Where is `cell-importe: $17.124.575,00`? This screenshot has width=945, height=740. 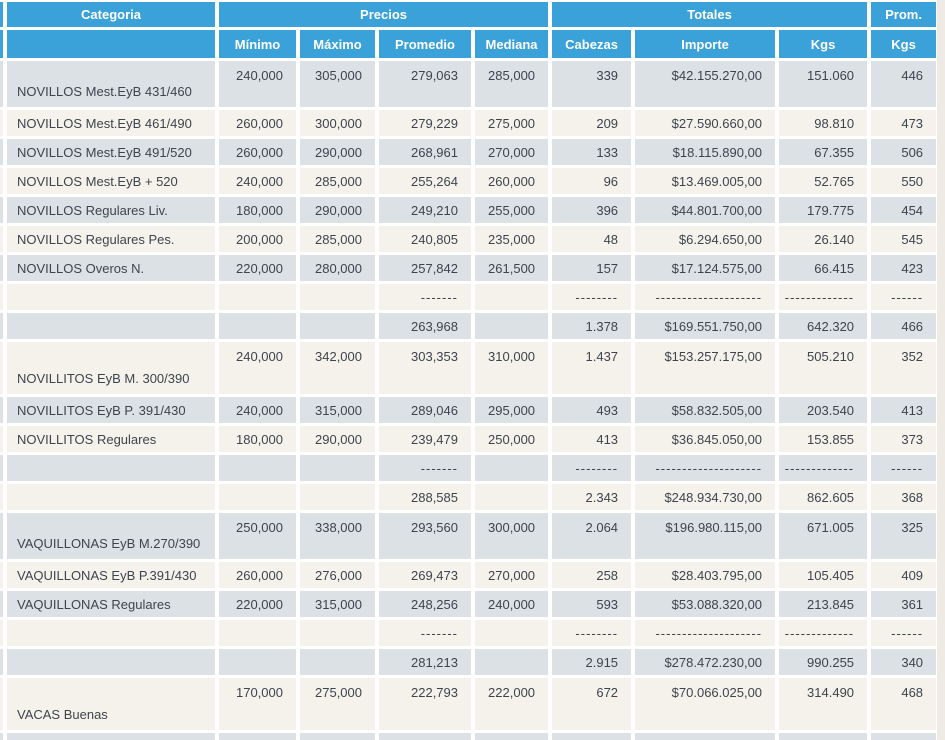
cell-importe: $17.124.575,00 is located at coordinates (705, 268).